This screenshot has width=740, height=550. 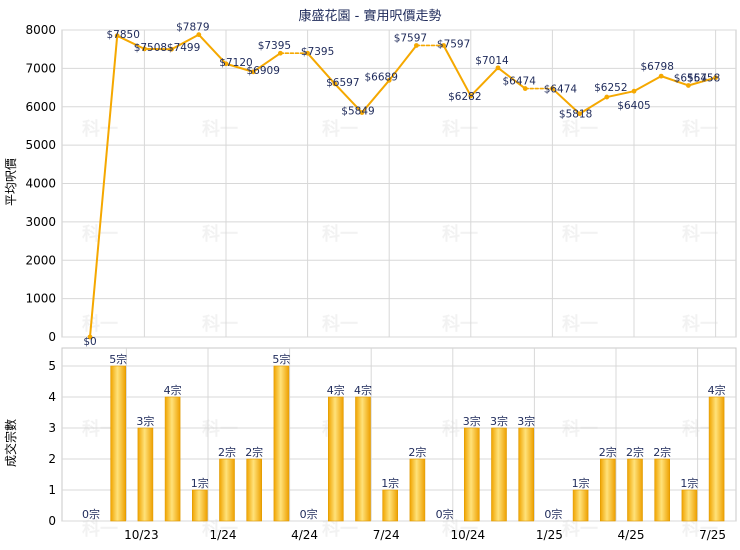 I want to click on x-tick-label: 7/24, so click(x=386, y=535).